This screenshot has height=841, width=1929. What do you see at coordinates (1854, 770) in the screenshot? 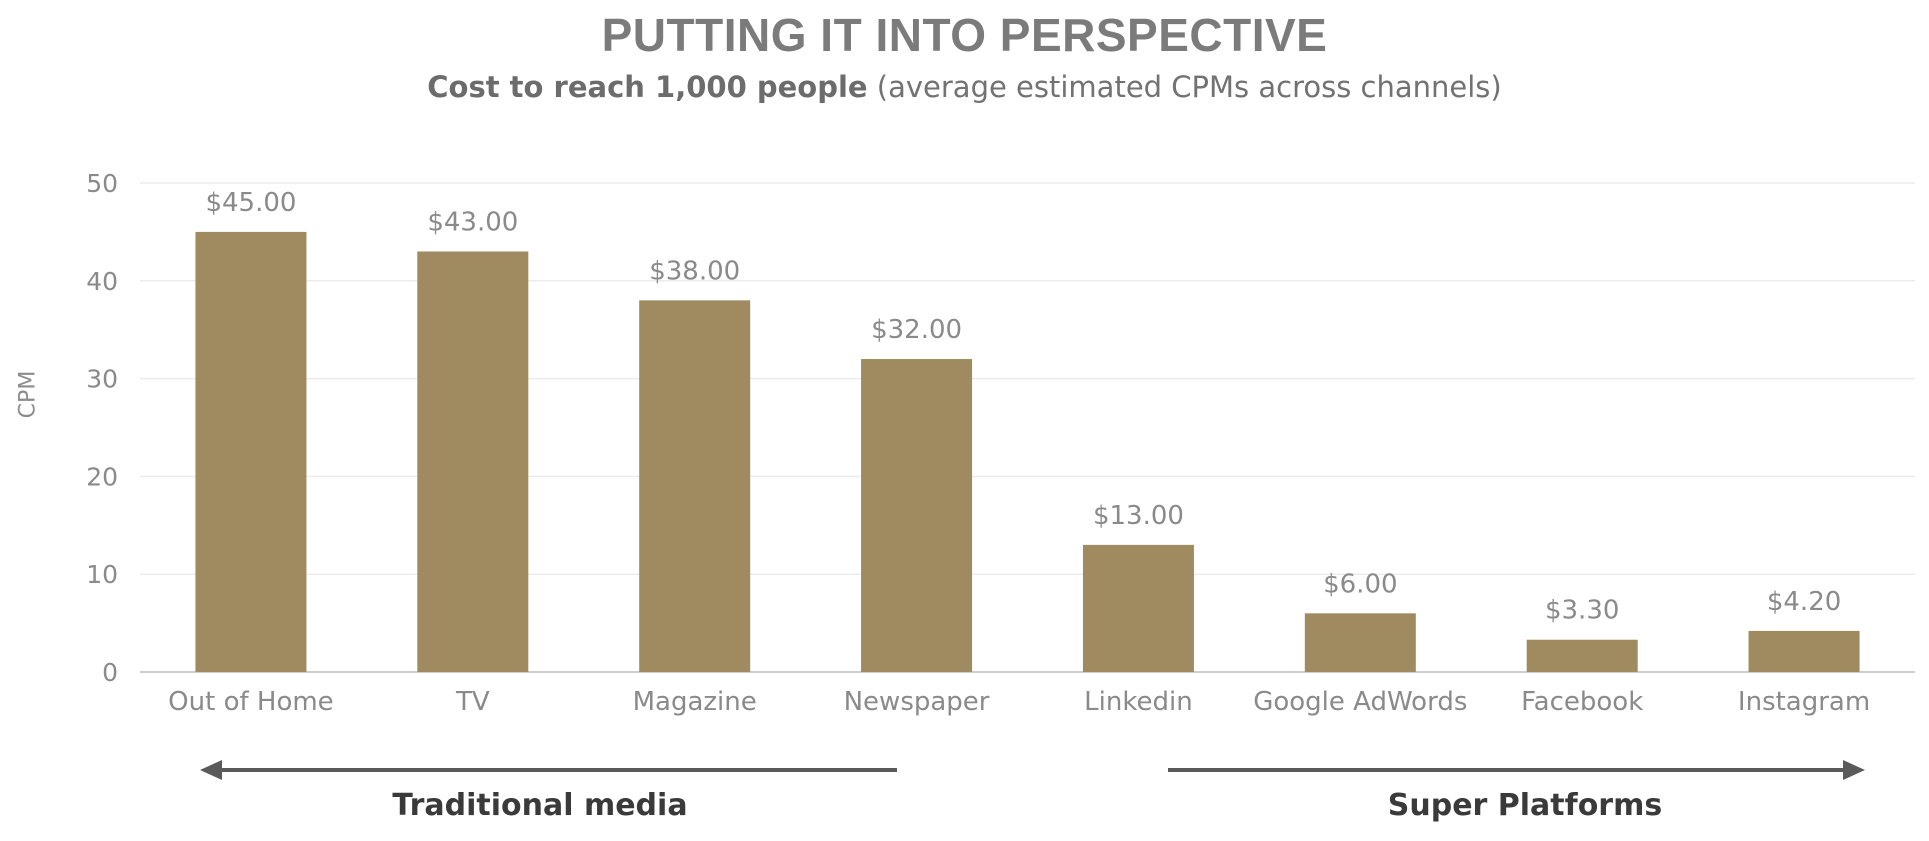
I see `super-platforms-arrow-head` at bounding box center [1854, 770].